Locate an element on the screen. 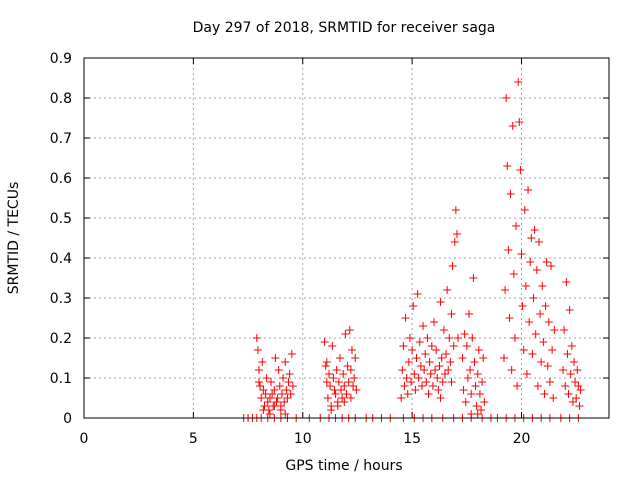  y-tick-label: 0.3 is located at coordinates (61, 299).